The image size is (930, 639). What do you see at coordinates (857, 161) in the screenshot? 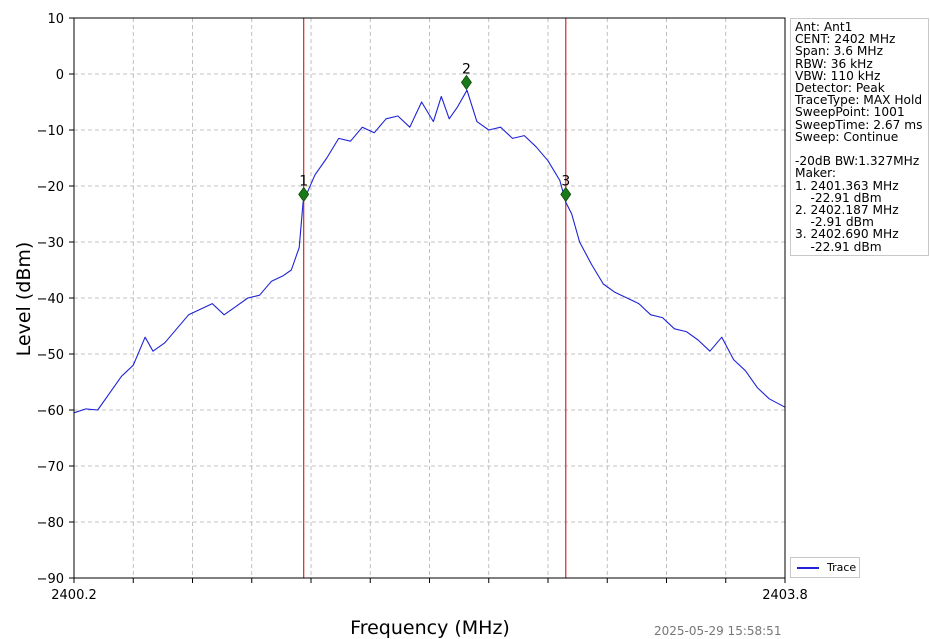
I see `info-line: -20dB BW:1.327MHz` at bounding box center [857, 161].